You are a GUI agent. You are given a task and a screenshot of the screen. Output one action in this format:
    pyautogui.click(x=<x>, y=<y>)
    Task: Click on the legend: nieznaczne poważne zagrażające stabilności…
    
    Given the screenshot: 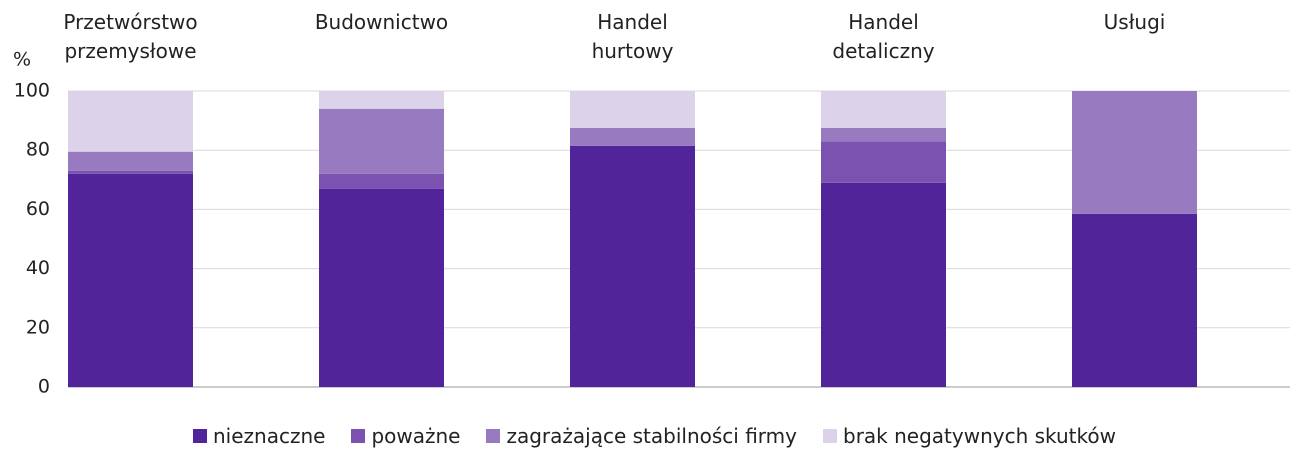 What is the action you would take?
    pyautogui.click(x=654, y=436)
    